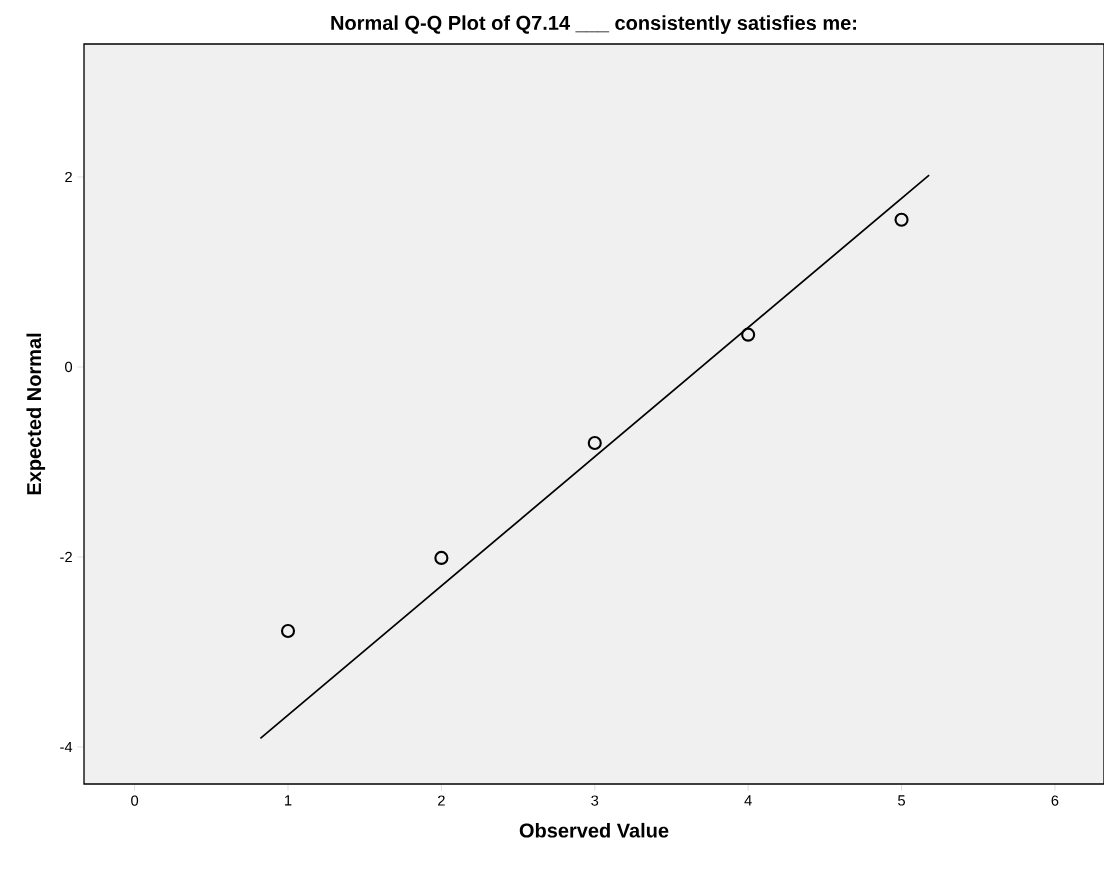 This screenshot has width=1104, height=871. I want to click on y-axis-title: Expected Normal, so click(36, 414).